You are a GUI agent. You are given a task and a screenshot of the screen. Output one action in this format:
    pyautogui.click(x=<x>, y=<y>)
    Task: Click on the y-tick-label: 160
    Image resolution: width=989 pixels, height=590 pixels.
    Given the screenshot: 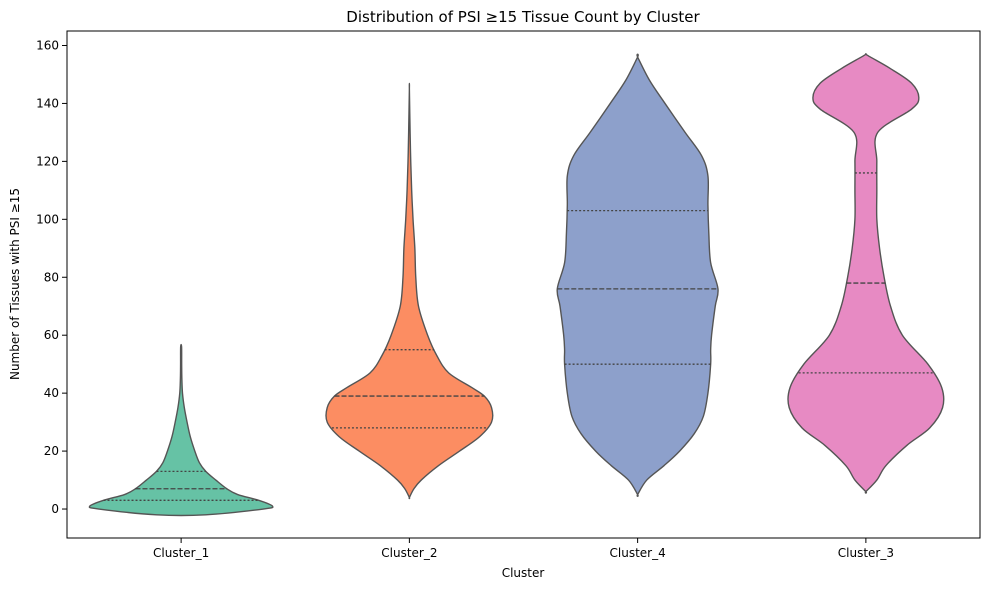 What is the action you would take?
    pyautogui.click(x=47, y=45)
    